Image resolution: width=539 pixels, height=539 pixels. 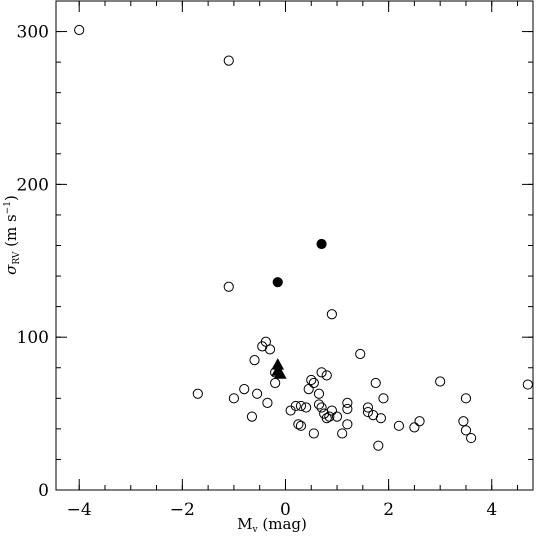 What do you see at coordinates (280, 373) in the screenshot?
I see `filled-triangle-point` at bounding box center [280, 373].